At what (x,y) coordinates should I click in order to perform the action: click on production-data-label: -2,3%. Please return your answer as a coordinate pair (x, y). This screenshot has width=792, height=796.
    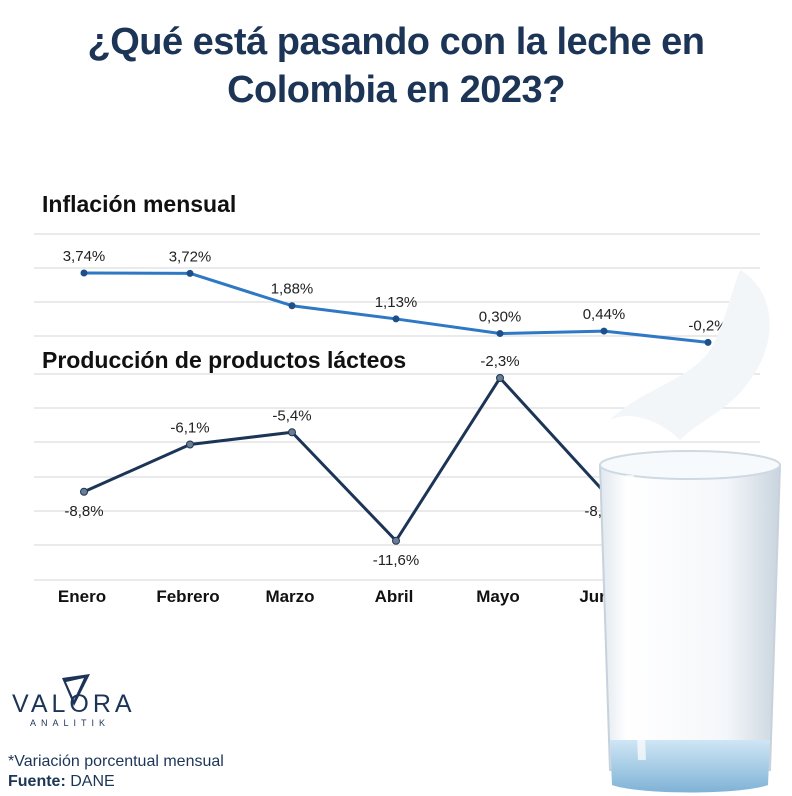
    Looking at the image, I should click on (499, 361).